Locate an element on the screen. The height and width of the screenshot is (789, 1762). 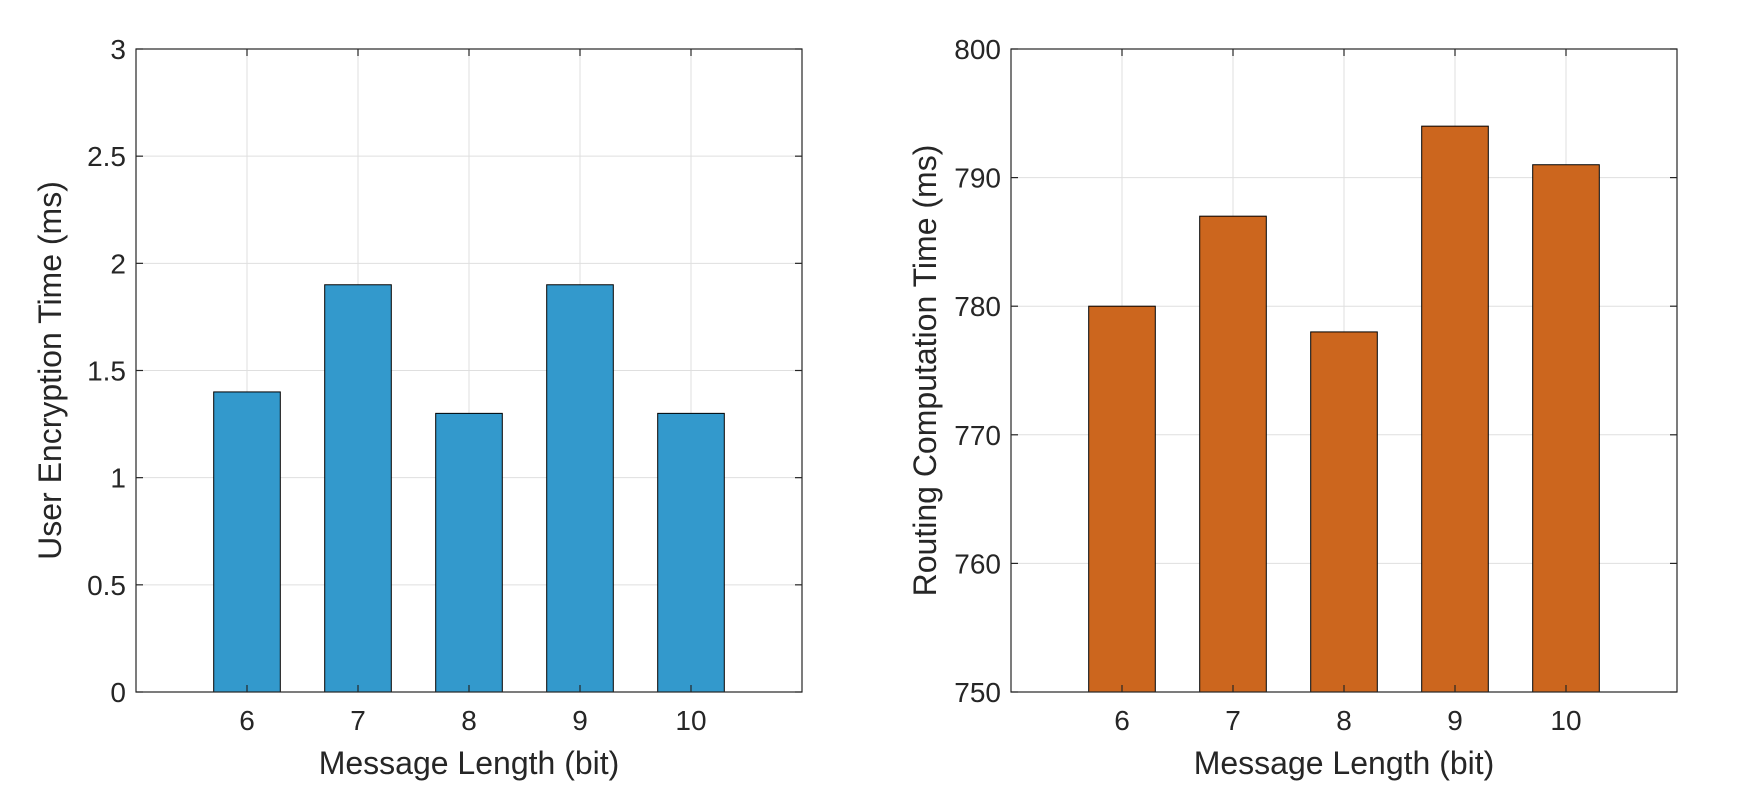
chart-routing-ytick-label-3: 780 is located at coordinates (977, 306).